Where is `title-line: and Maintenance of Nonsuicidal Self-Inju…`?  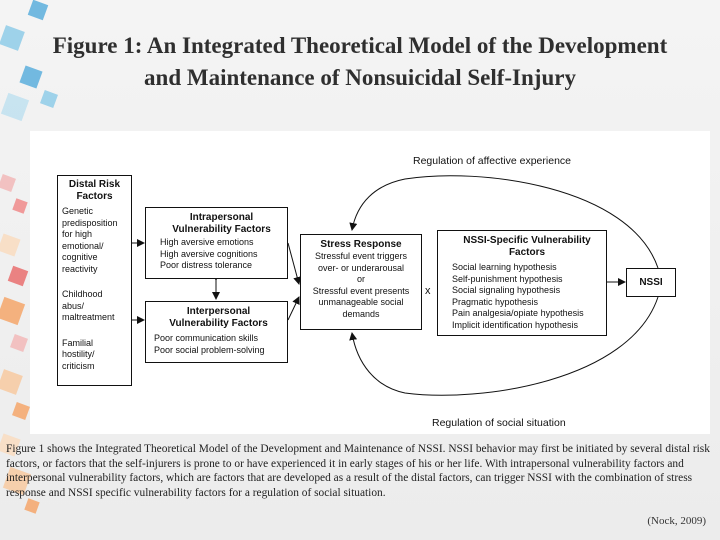
title-line: and Maintenance of Nonsuicidal Self-Inju… is located at coordinates (360, 77).